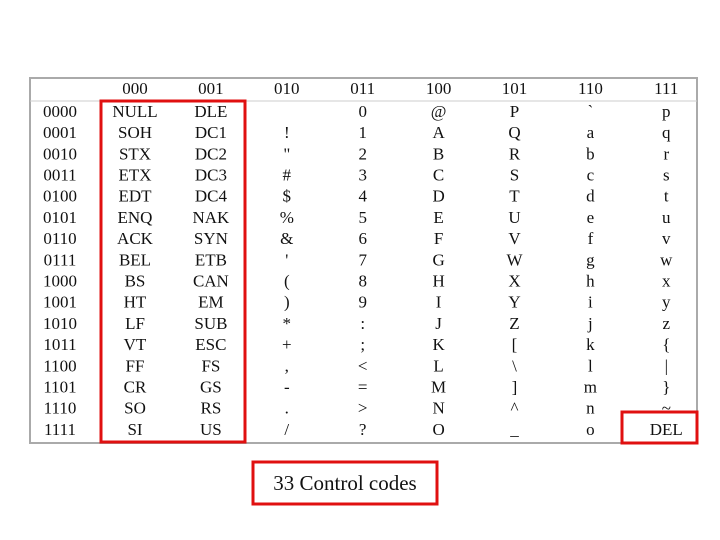 This screenshot has height=540, width=720. What do you see at coordinates (135, 132) in the screenshot?
I see `cell: SOH` at bounding box center [135, 132].